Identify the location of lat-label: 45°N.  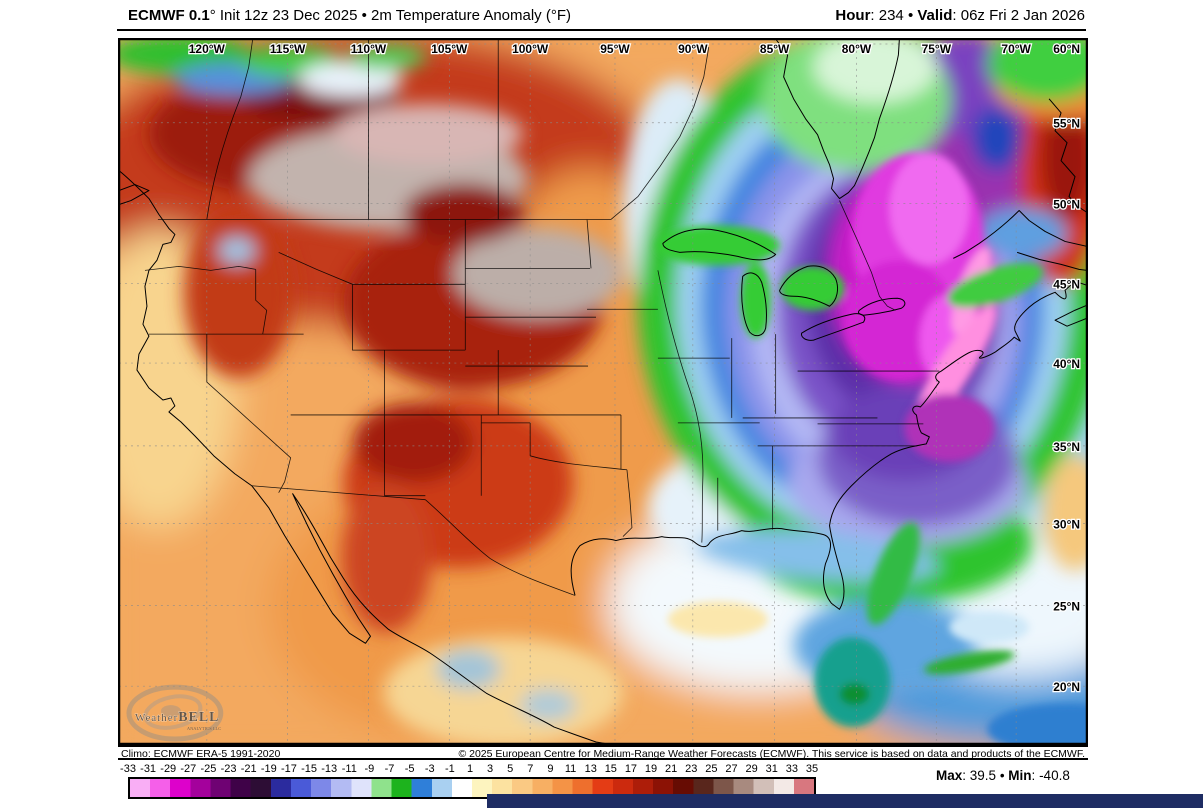
(1066, 284).